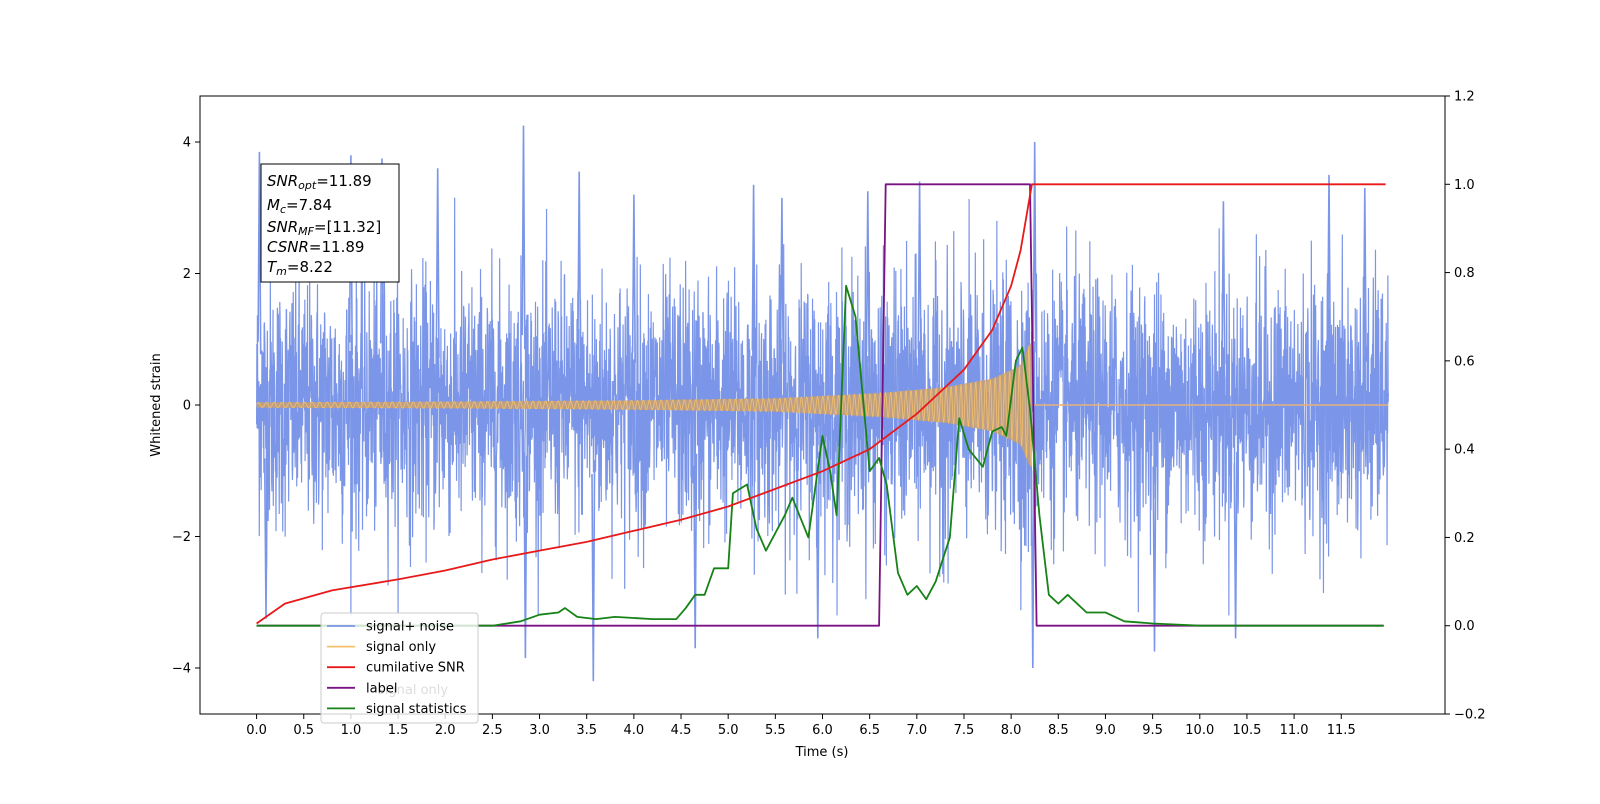  What do you see at coordinates (1470, 715) in the screenshot?
I see `y-right-tick-label: −0.2` at bounding box center [1470, 715].